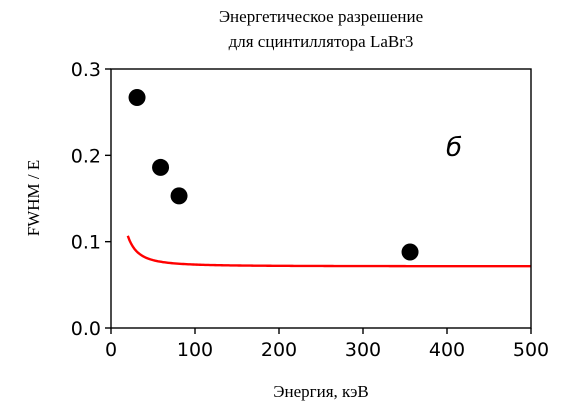 This screenshot has width=564, height=412. I want to click on x-tick-label: 0, so click(111, 350).